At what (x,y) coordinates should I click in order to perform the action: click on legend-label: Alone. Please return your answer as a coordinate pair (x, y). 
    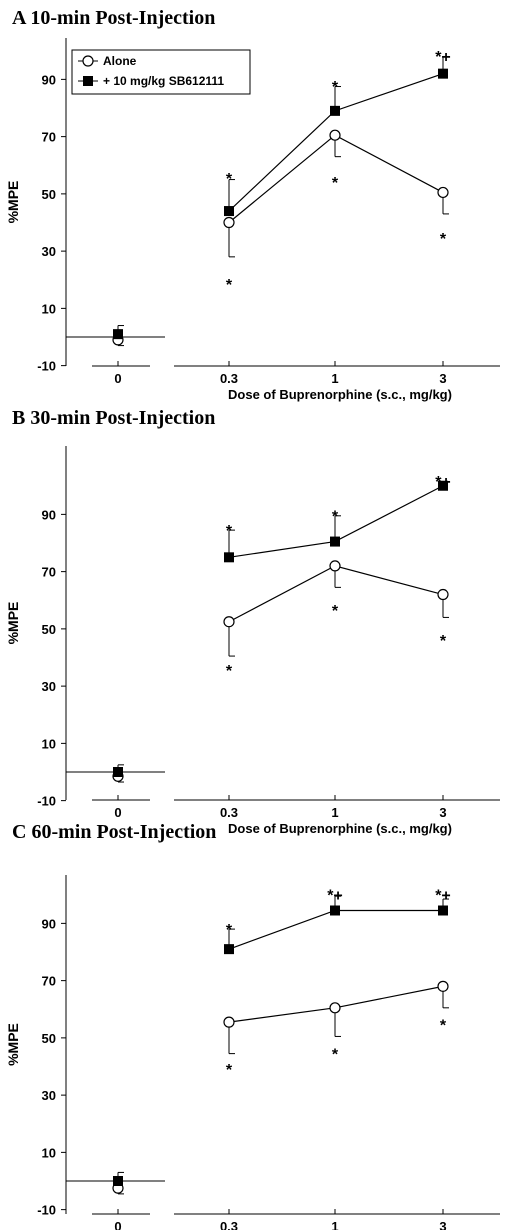
    Looking at the image, I should click on (120, 61).